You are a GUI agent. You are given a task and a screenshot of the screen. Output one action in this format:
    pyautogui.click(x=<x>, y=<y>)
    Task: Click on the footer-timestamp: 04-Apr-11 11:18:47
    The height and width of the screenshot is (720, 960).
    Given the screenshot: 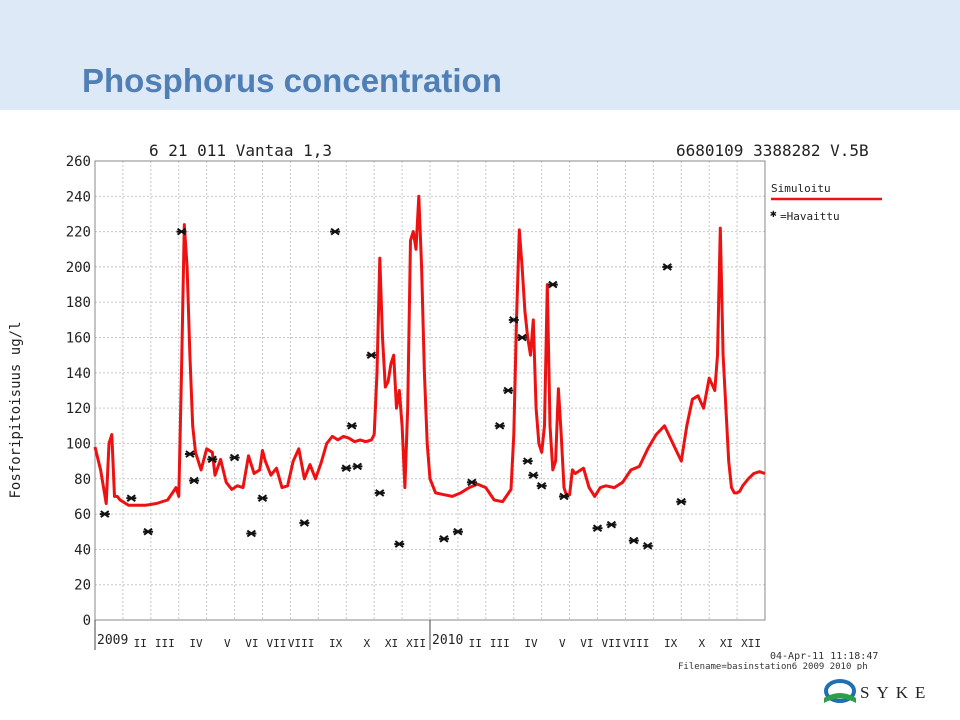 What is the action you would take?
    pyautogui.click(x=824, y=656)
    